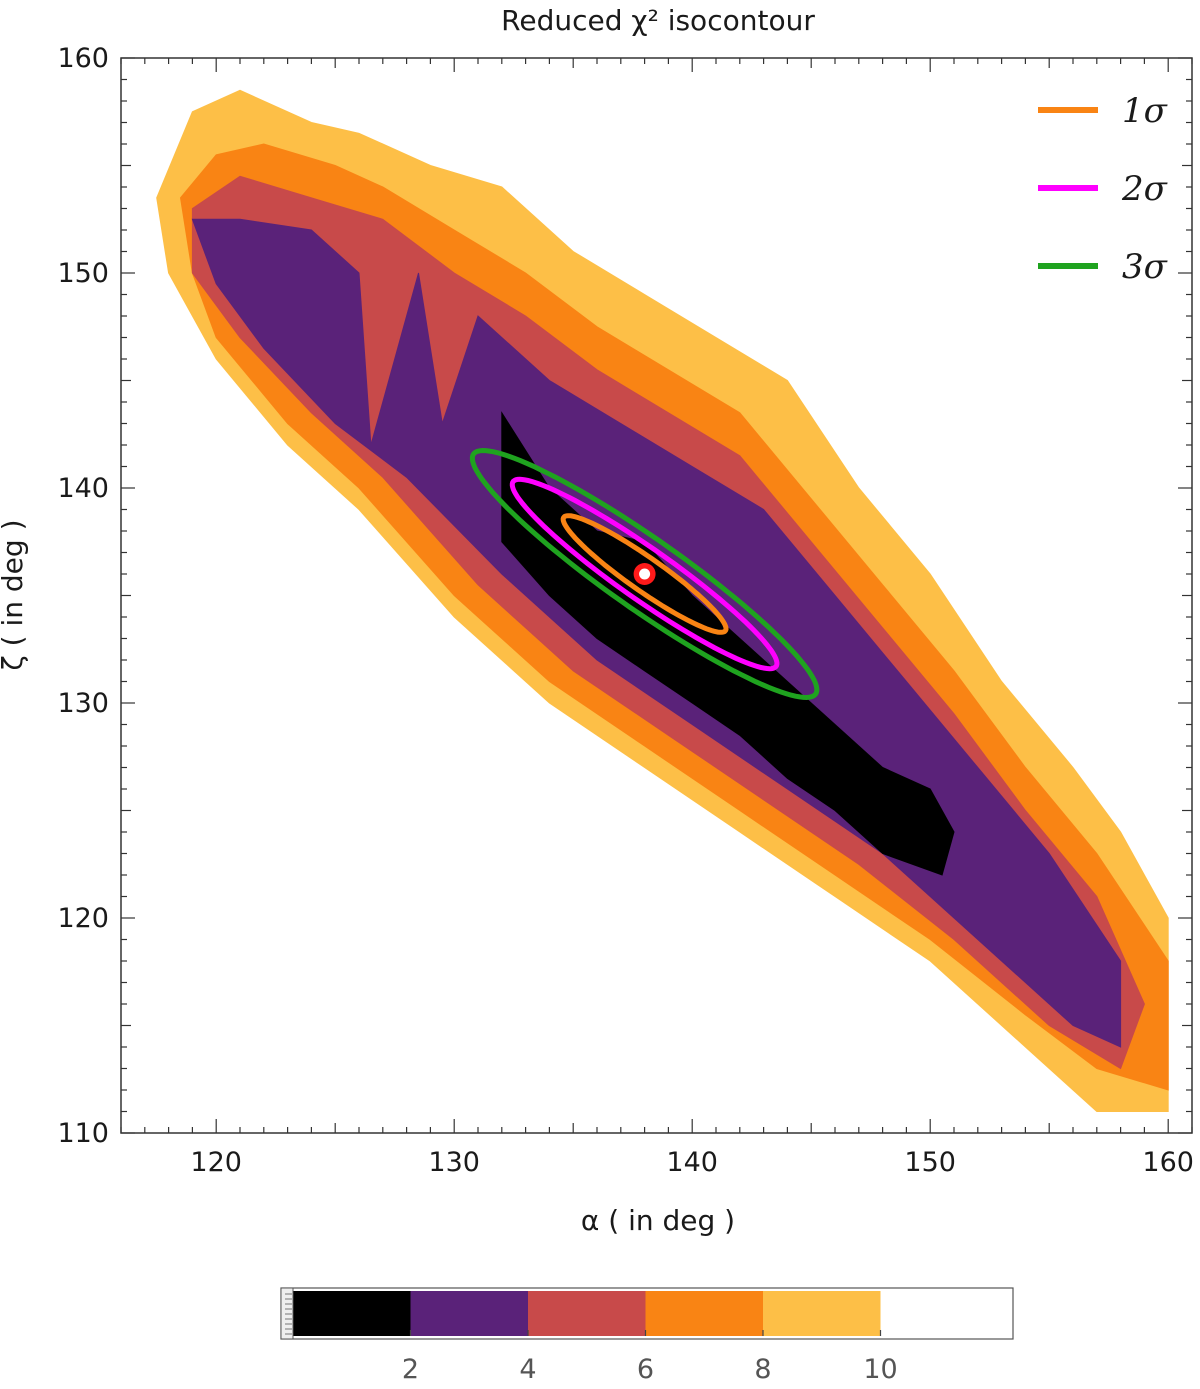 The image size is (1200, 1389). I want to click on legend-label-3sigma: 3σ, so click(1145, 267).